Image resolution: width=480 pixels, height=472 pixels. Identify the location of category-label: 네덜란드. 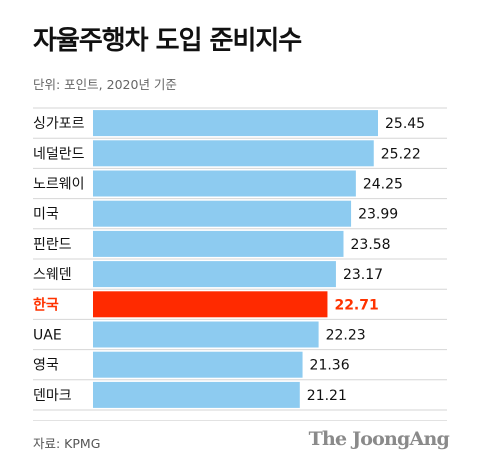
(59, 154).